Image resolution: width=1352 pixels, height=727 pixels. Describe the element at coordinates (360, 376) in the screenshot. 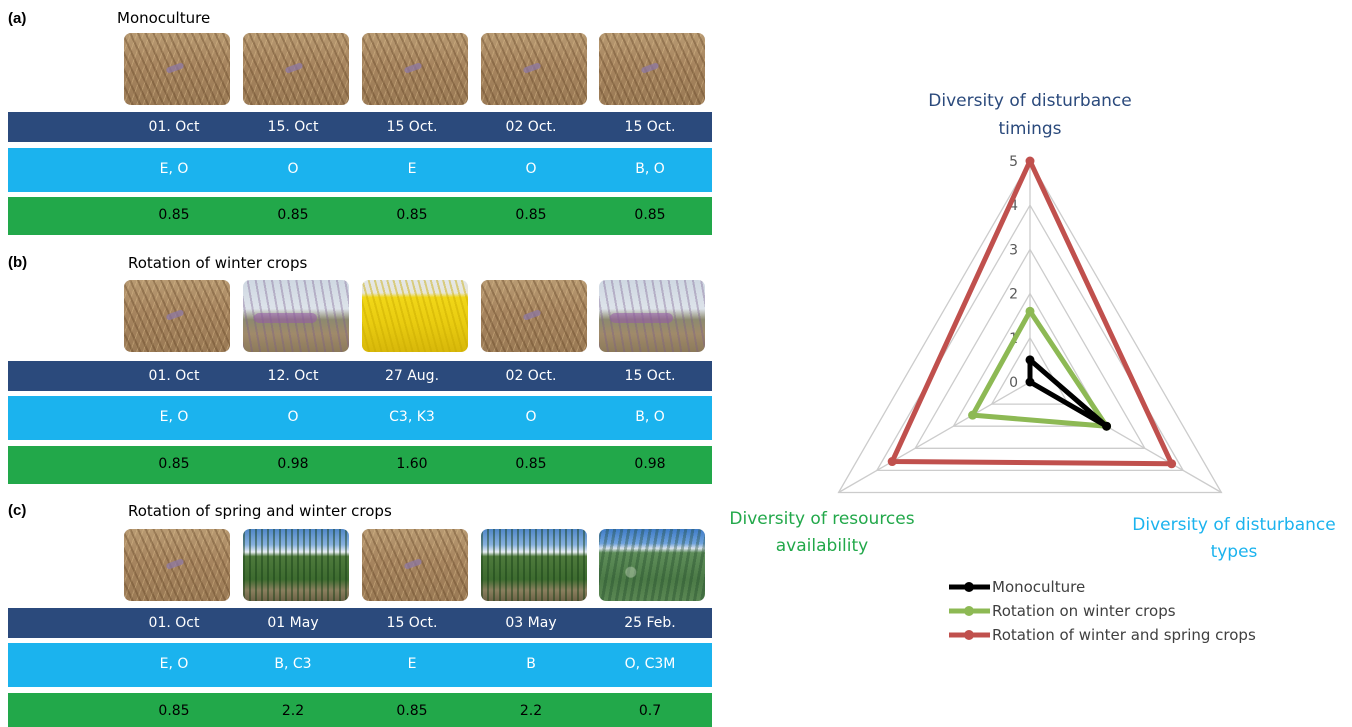

I see `dates-band: 01. Oct 12. Oct 27 Aug. 02 Oct. 15 Oct.` at that location.